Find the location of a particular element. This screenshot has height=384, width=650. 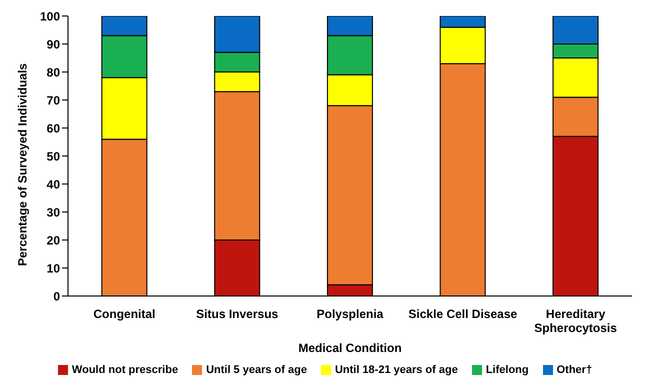

y-tick-label: 50 is located at coordinates (53, 156).